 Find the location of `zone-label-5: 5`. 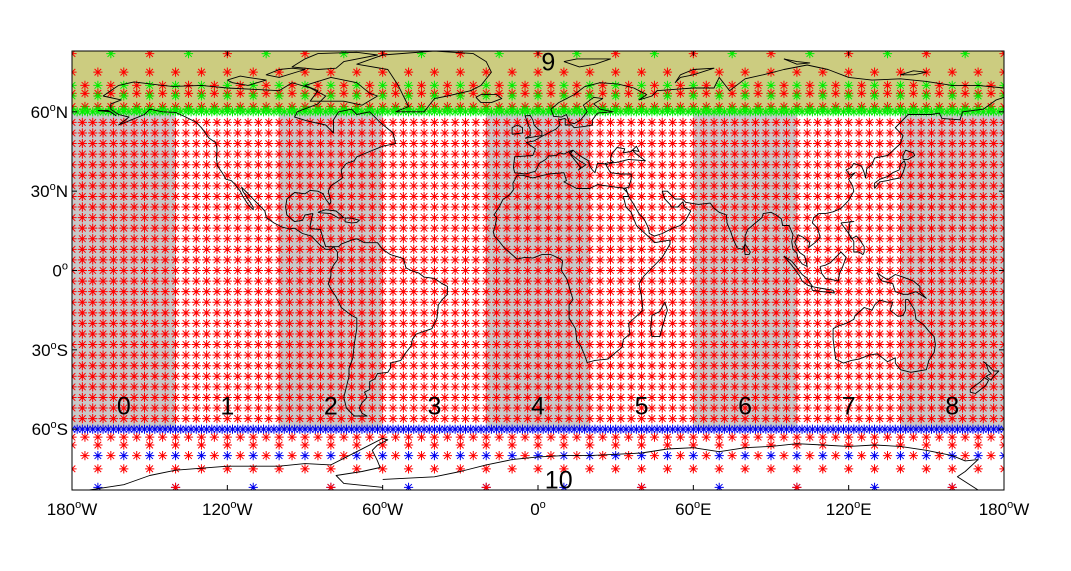

zone-label-5: 5 is located at coordinates (642, 406).